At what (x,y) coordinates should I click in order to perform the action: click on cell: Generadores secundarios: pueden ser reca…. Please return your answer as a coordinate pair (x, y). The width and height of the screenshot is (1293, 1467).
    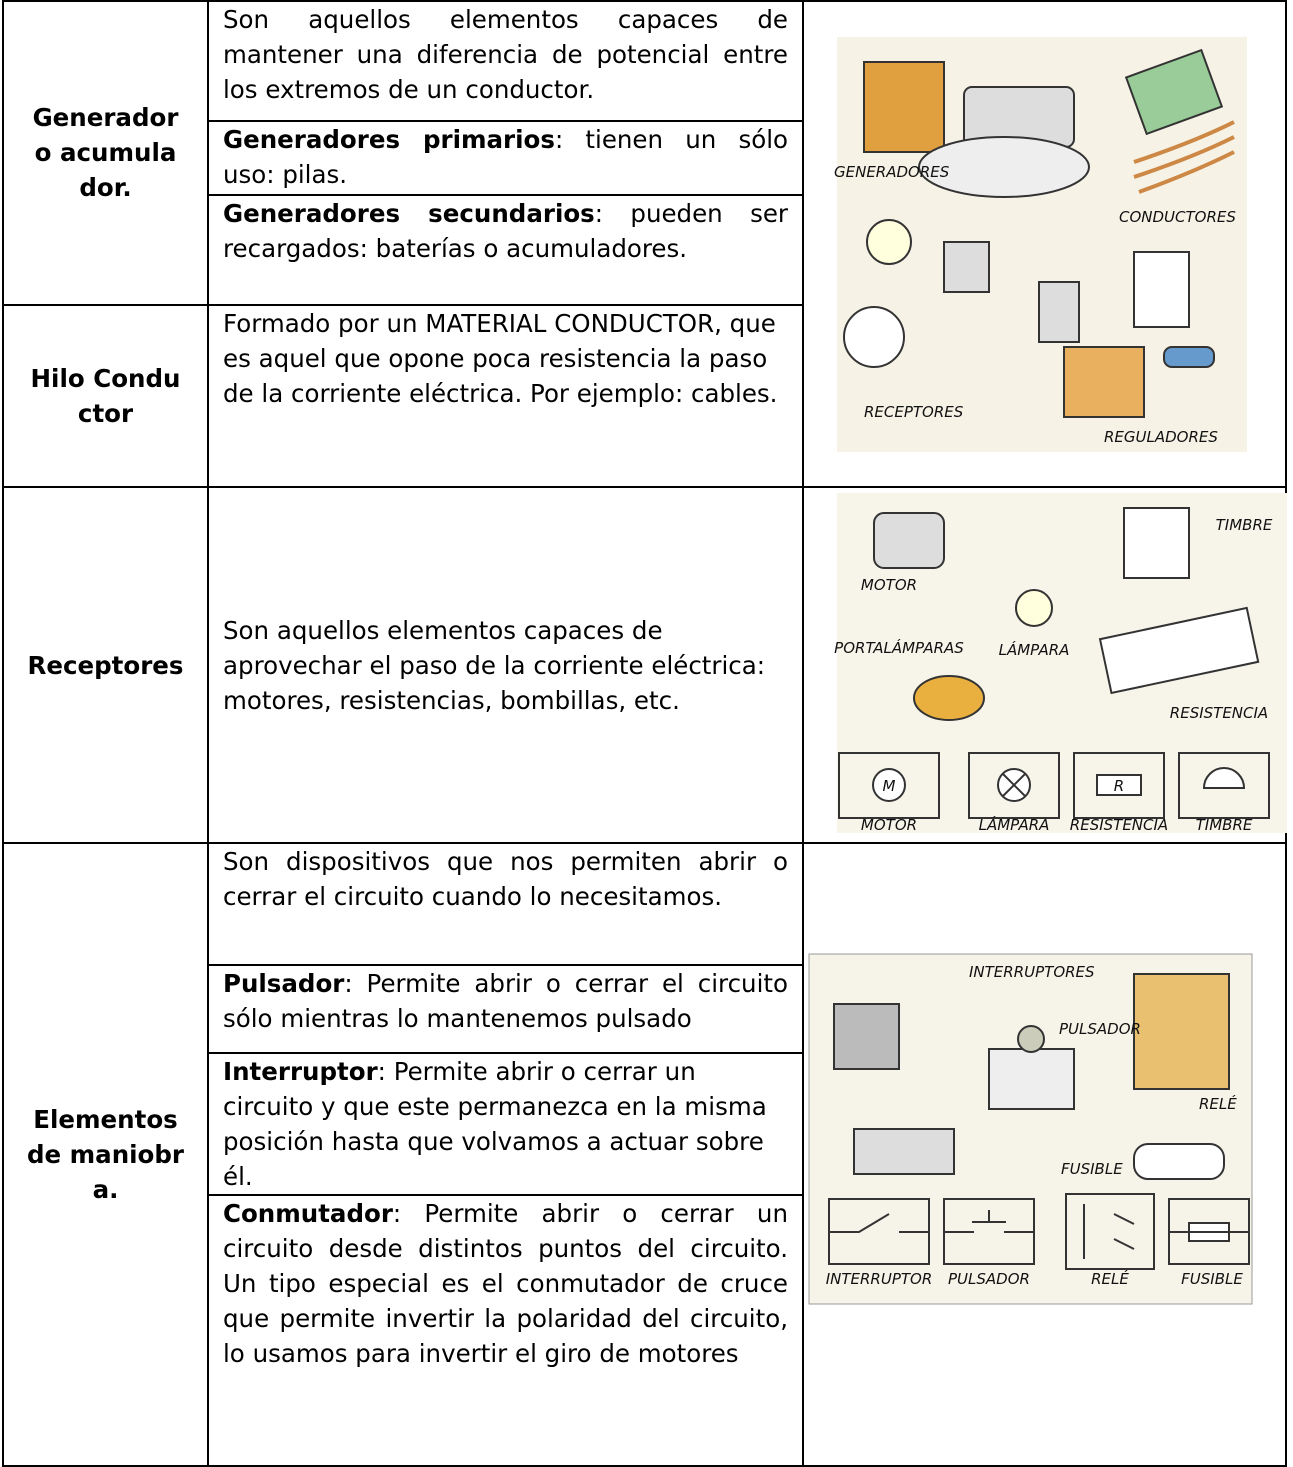
    Looking at the image, I should click on (505, 249).